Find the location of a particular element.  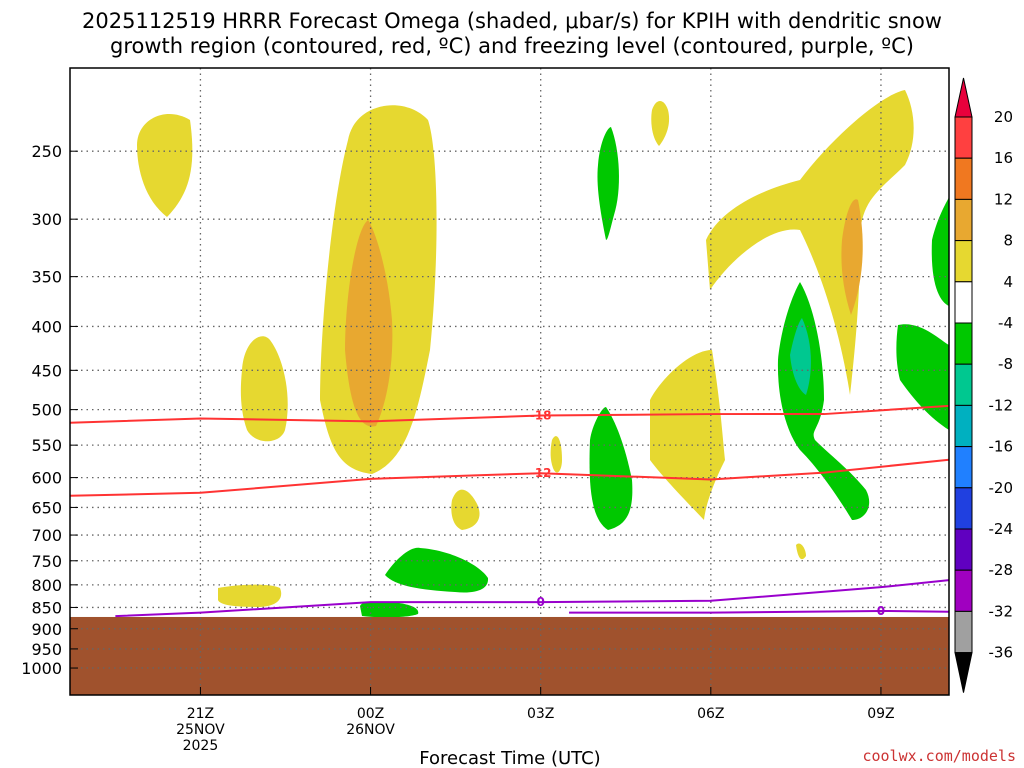

dendritic-contour-label: -12 is located at coordinates (541, 473).